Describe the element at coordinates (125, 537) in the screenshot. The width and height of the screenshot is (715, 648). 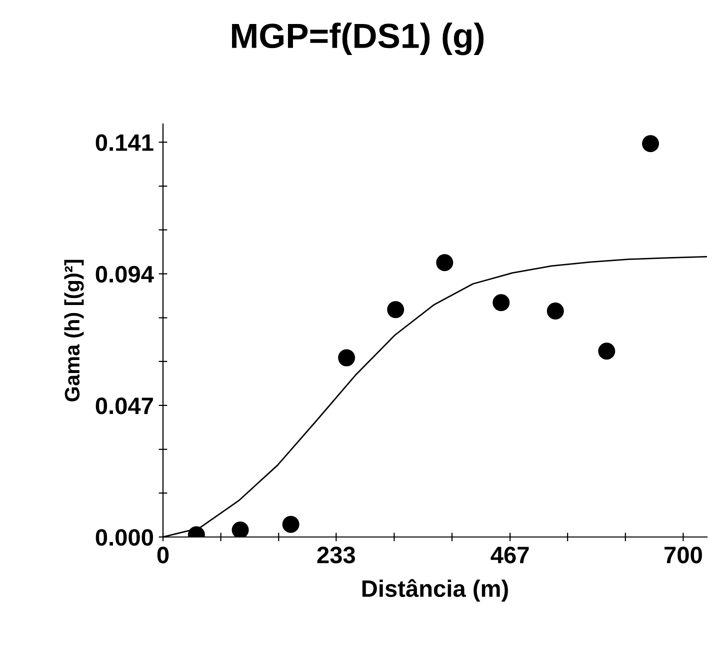
I see `y-tick-label: 0.000` at that location.